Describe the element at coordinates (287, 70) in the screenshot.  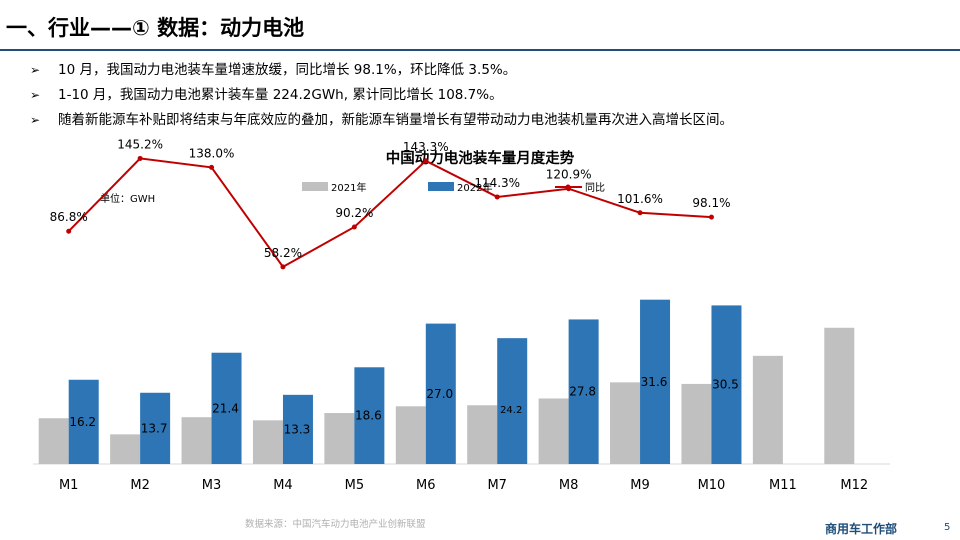
I see `bullet-text: 10 月，我国动力电池装车量增速放缓，同比增长 98.1%，环比降低 3.5%。` at that location.